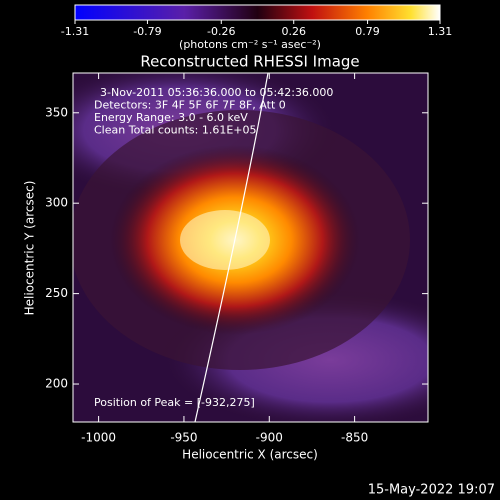  I want to click on y-tick-label: 200, so click(56, 384).